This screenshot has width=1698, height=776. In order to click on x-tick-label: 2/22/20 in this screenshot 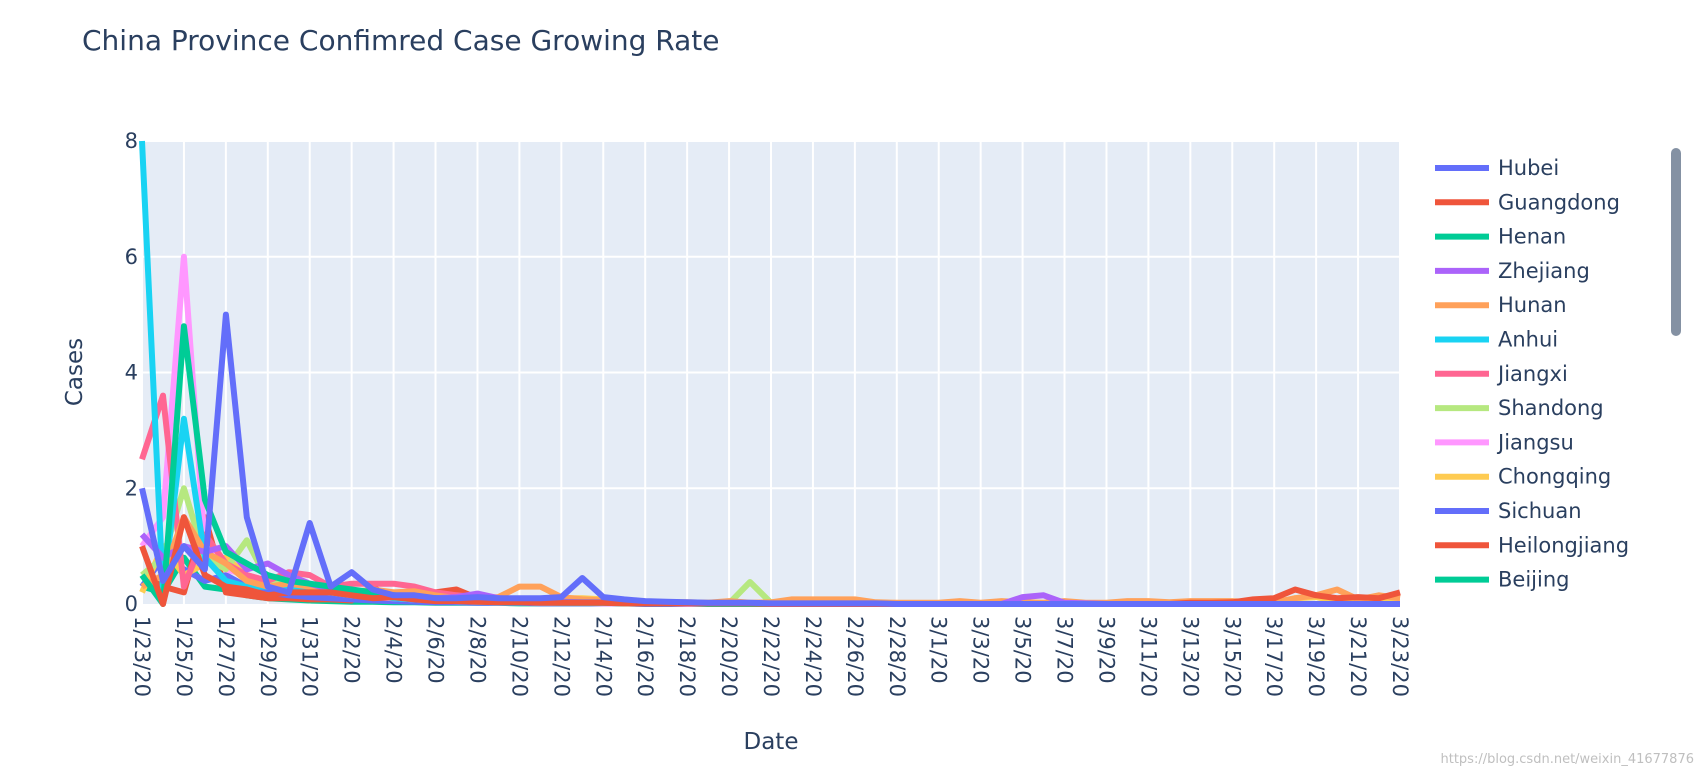, I will do `click(771, 656)`.